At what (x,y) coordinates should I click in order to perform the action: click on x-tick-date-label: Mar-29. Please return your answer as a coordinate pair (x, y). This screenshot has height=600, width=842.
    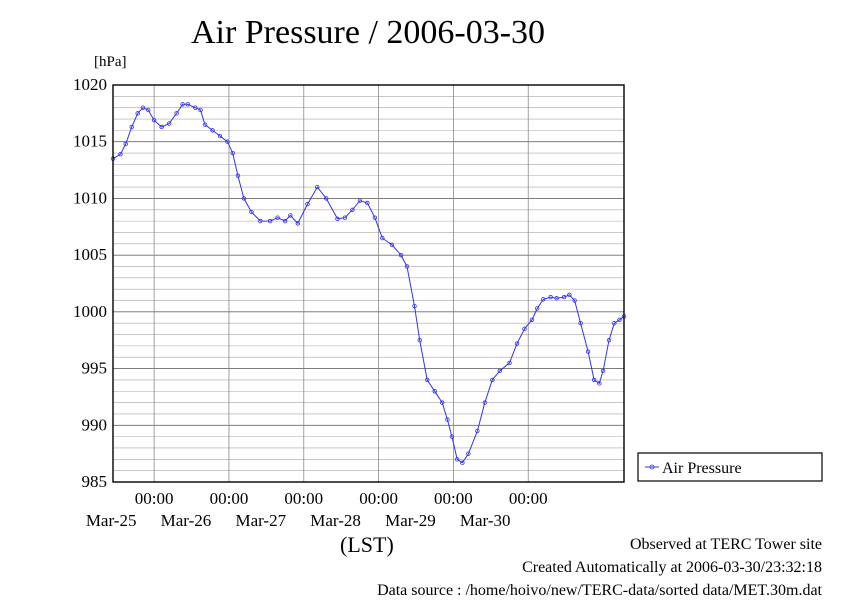
    Looking at the image, I should click on (410, 520).